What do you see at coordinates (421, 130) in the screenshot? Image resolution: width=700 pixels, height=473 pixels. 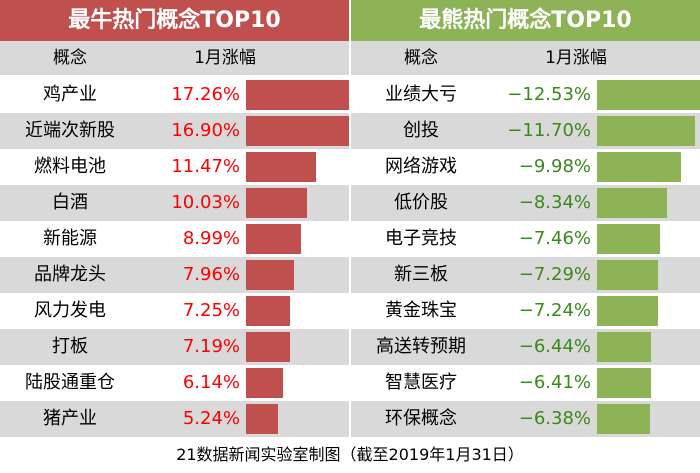 I see `bear-concept-label: 创投` at bounding box center [421, 130].